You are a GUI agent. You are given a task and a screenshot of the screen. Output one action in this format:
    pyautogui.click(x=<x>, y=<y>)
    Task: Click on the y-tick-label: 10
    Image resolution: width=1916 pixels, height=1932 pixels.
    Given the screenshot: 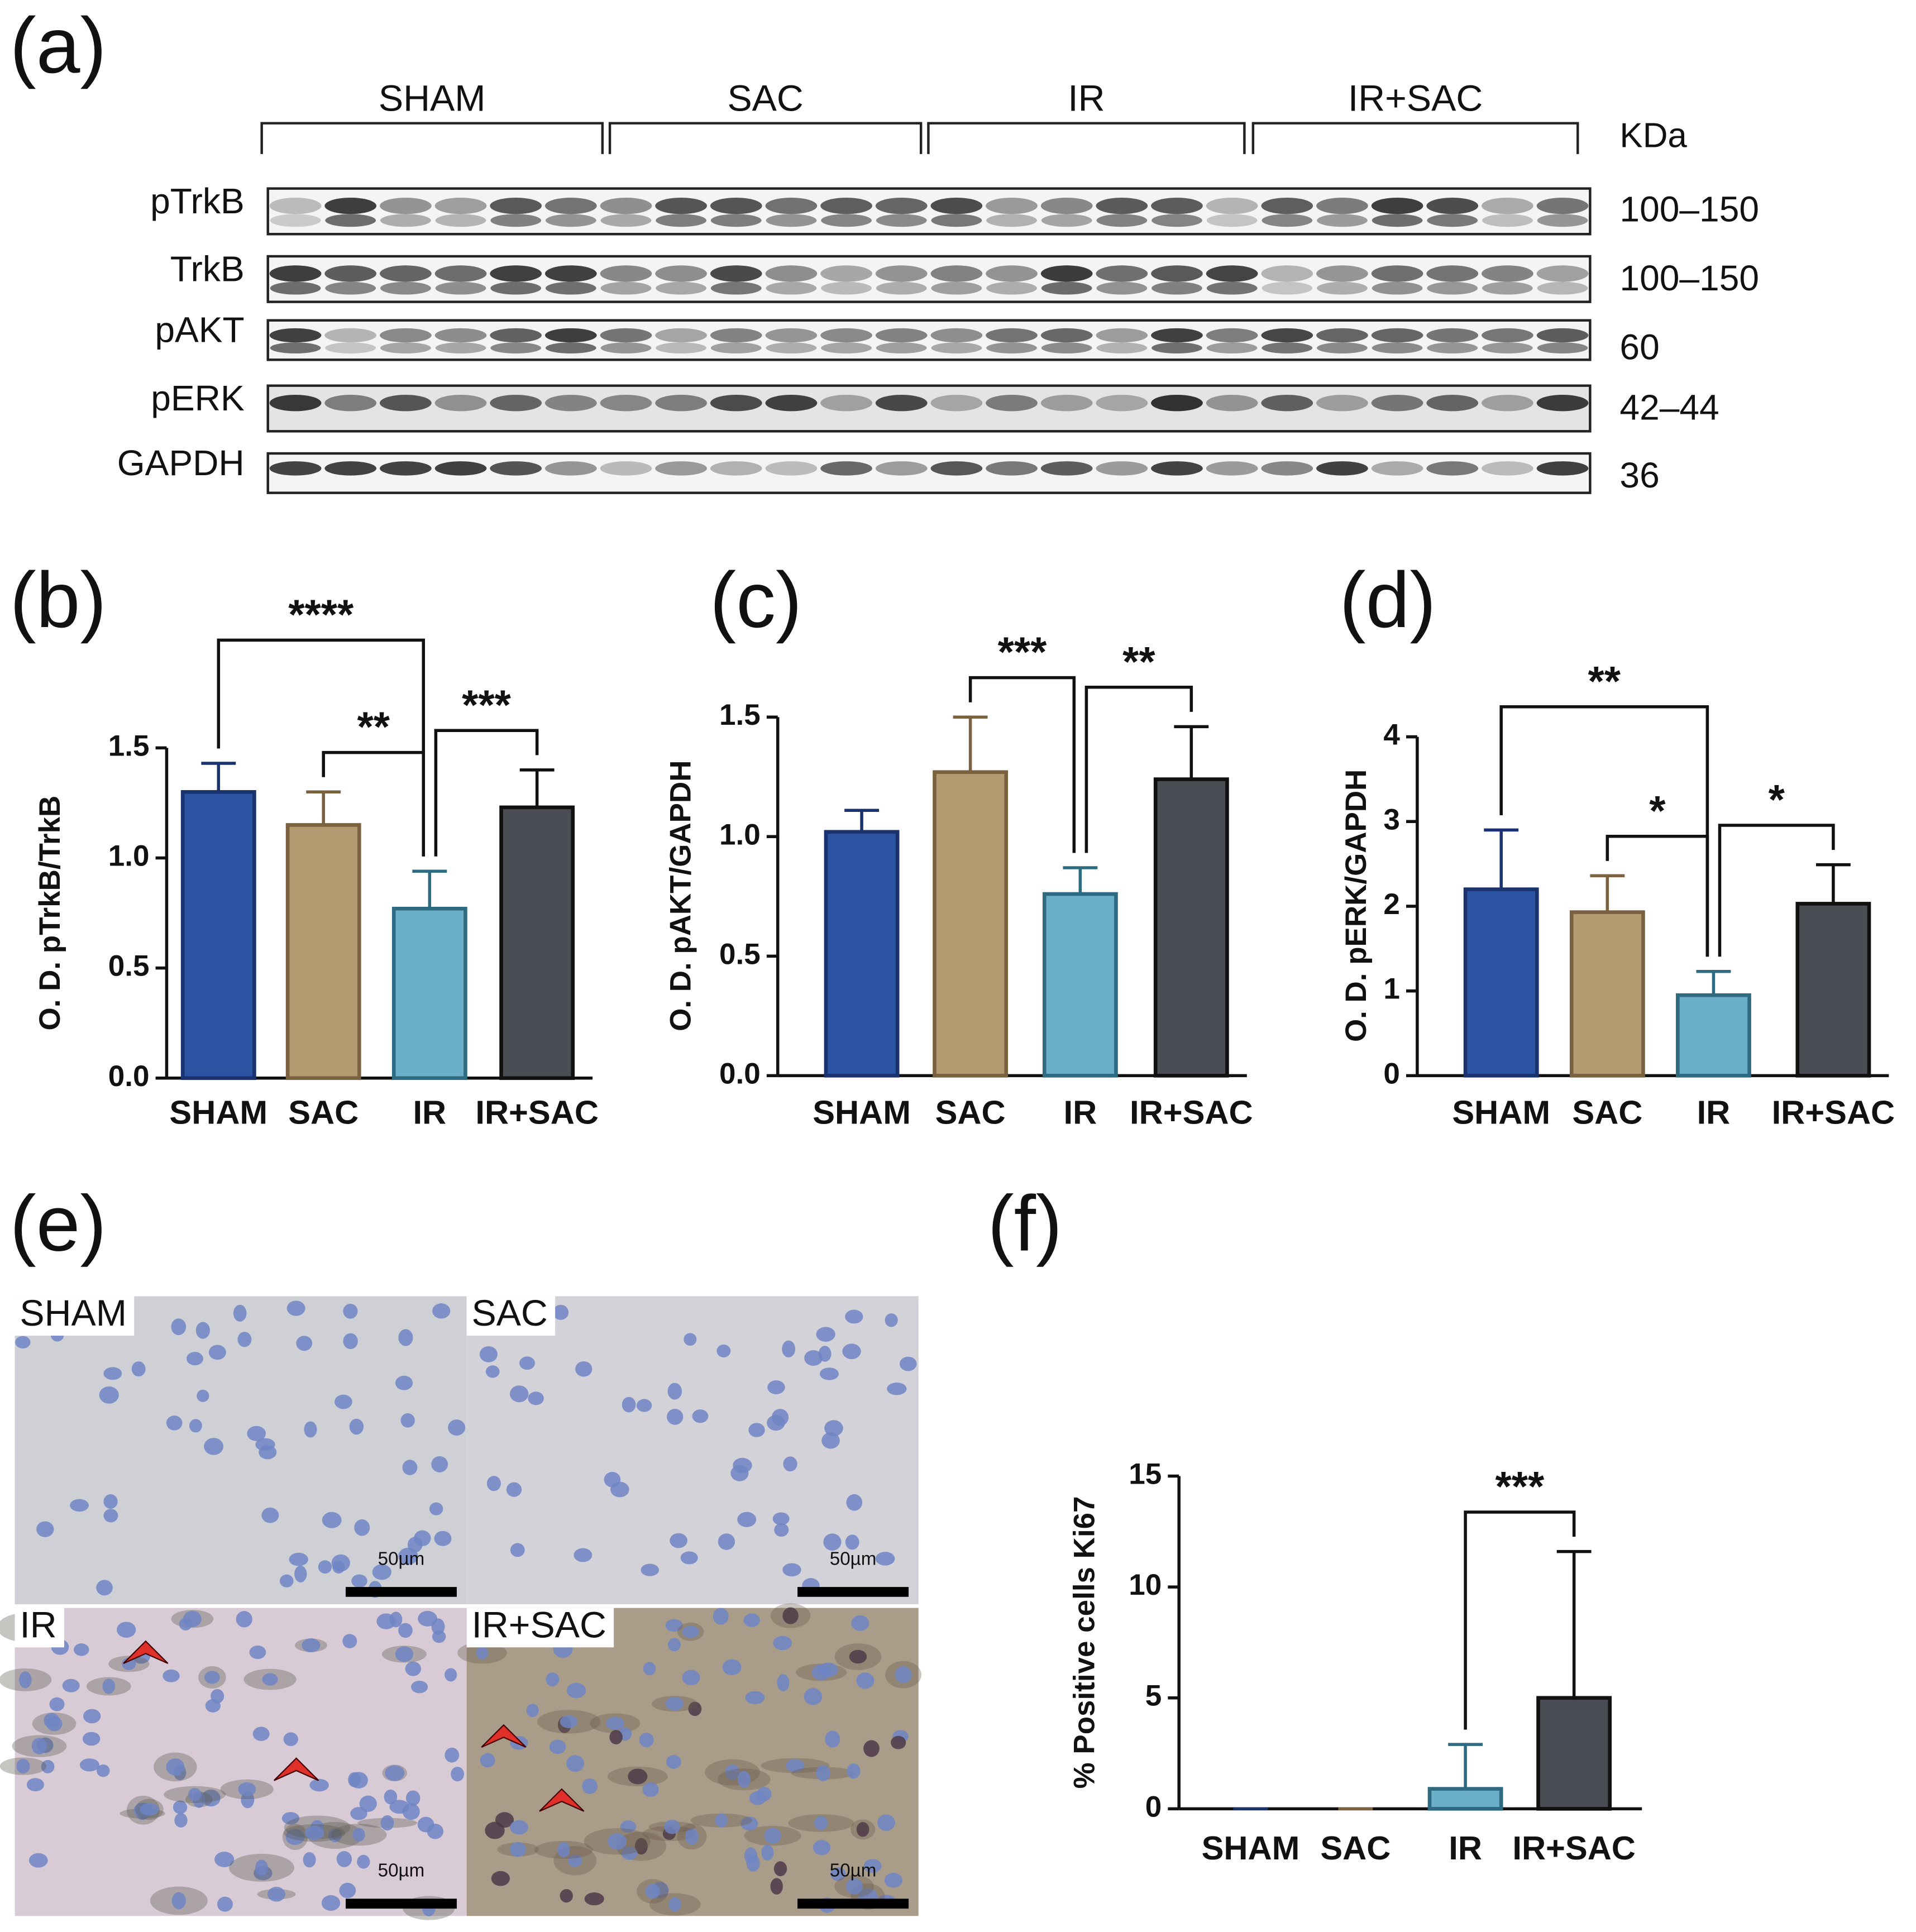 What is the action you would take?
    pyautogui.click(x=1145, y=1584)
    